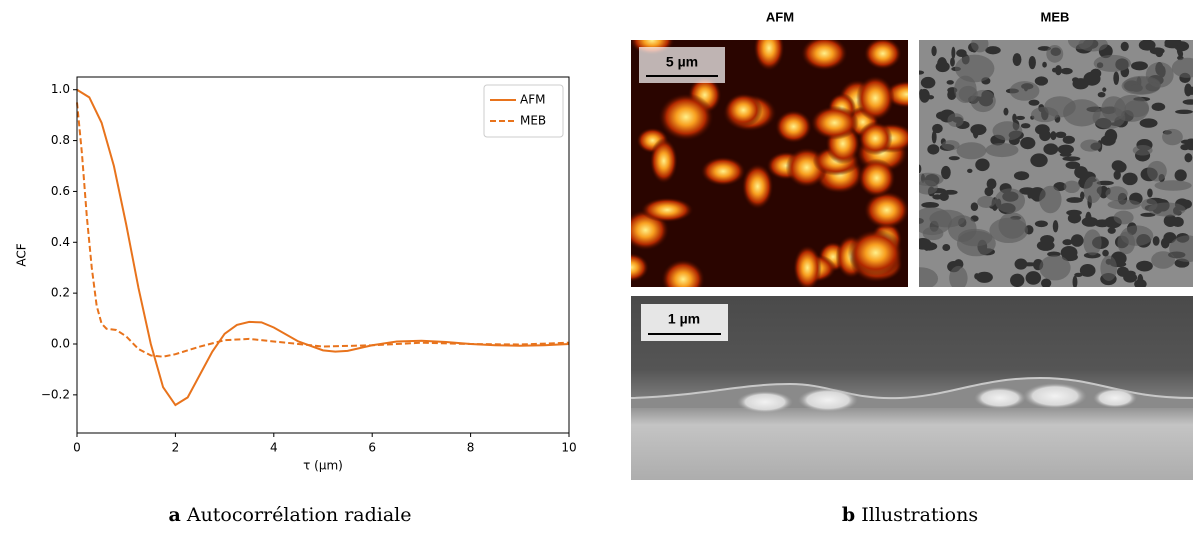  Describe the element at coordinates (684, 319) in the screenshot. I see `scale-label: 1 µm` at that location.